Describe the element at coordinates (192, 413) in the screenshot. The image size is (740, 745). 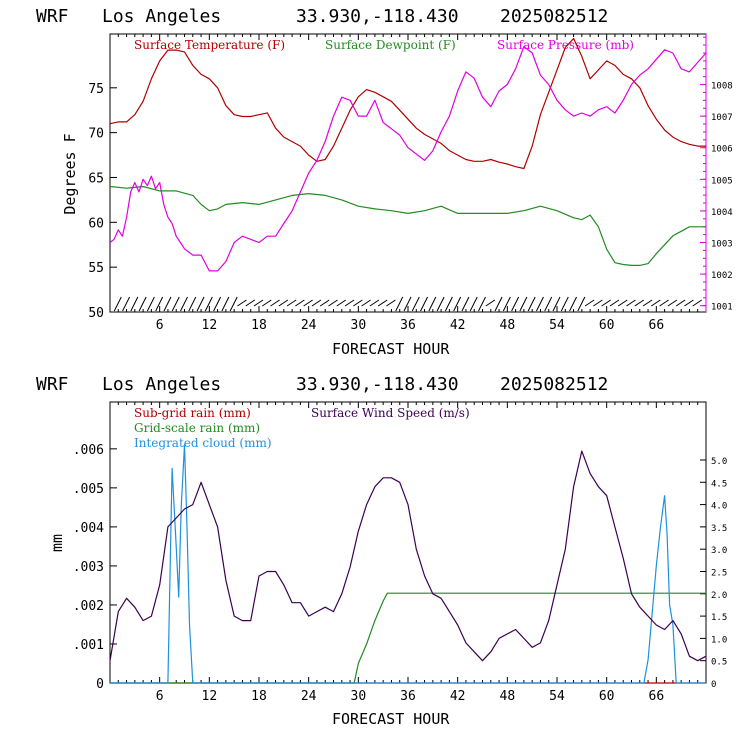
I see `legend-subgrid-rain: Sub-grid rain (mm)` at that location.